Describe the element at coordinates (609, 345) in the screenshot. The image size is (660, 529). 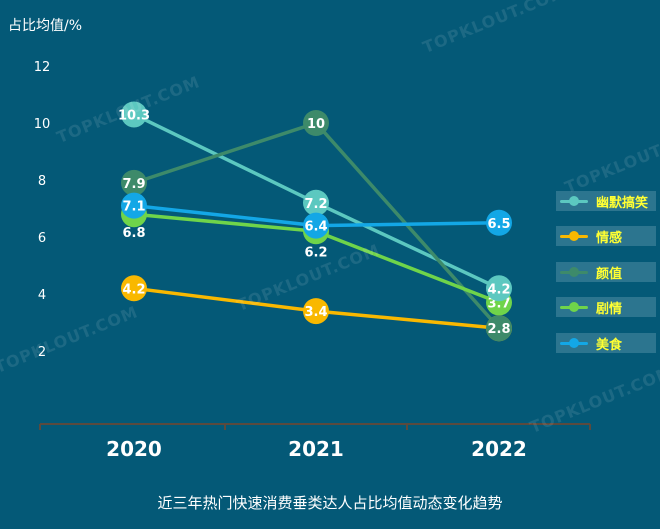
I see `legend-label: 美食` at that location.